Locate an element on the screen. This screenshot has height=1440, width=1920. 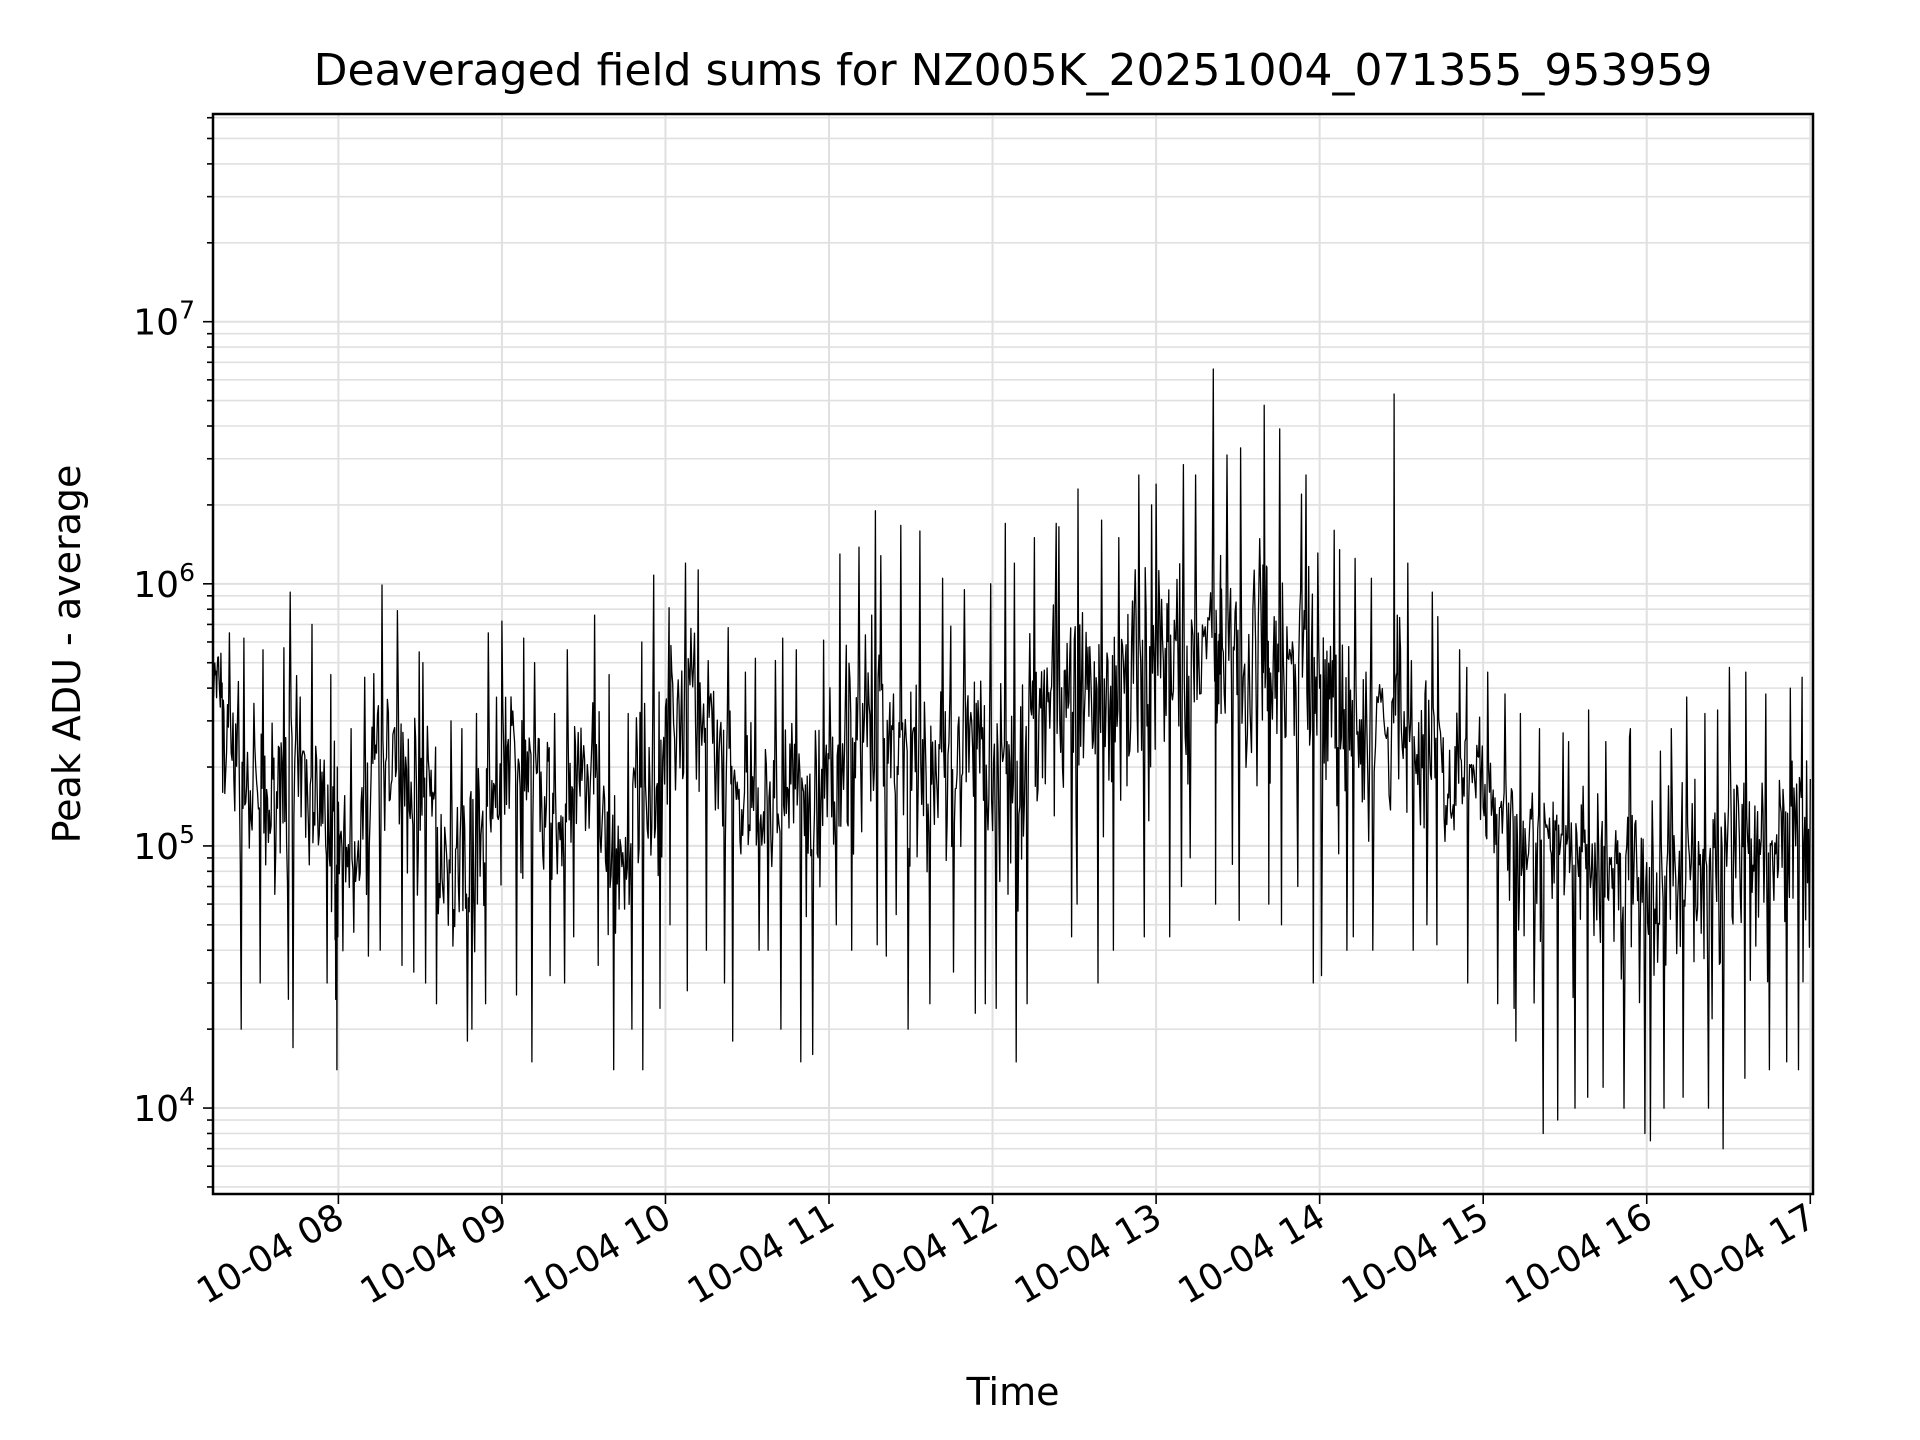
y-axis-label: Peak ADU - average is located at coordinates (67, 654).